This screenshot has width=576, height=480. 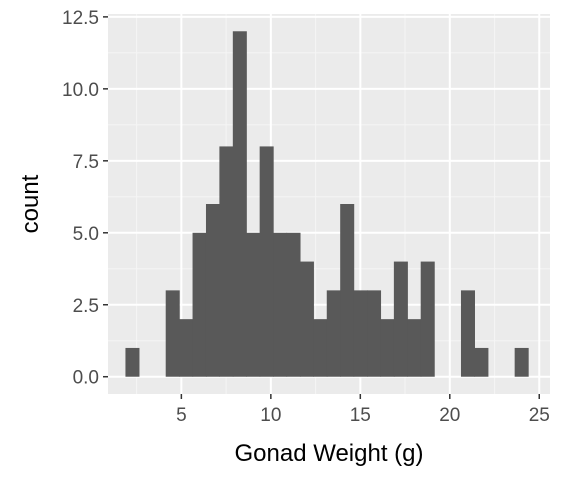 I want to click on y-tick-label: 12.5, so click(x=80, y=18).